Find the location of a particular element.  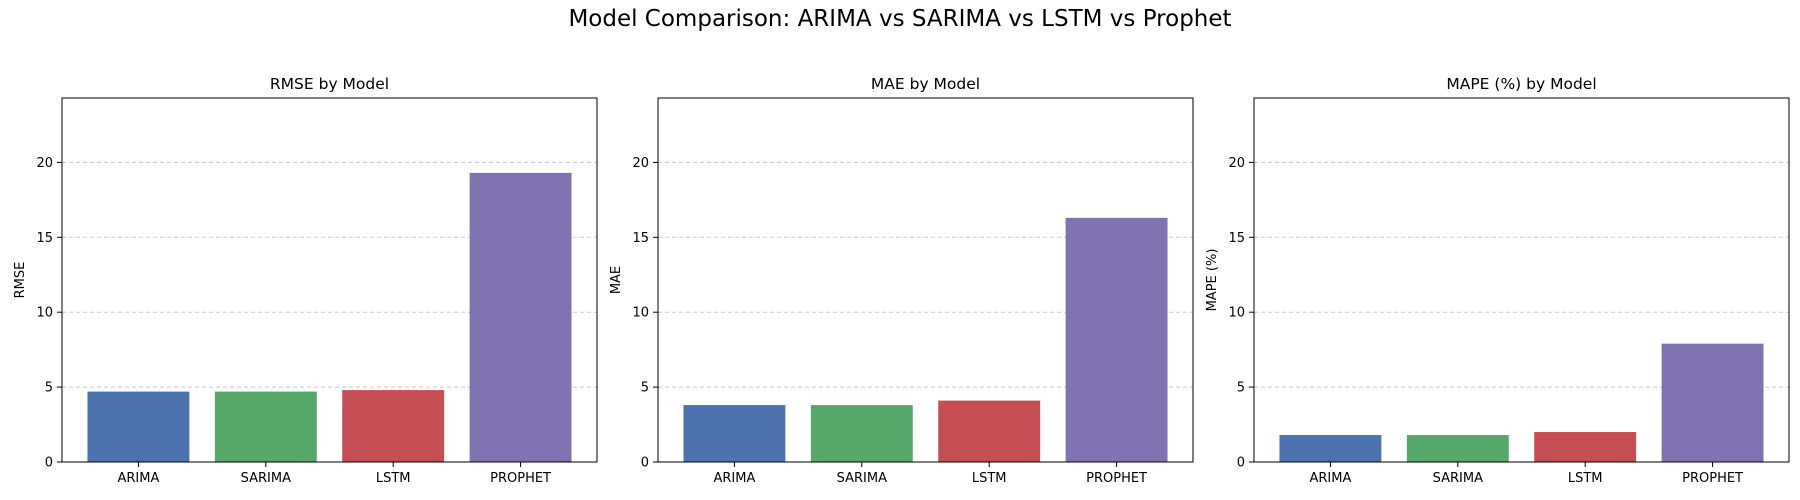

y-axis-label: RMSE is located at coordinates (20, 280).